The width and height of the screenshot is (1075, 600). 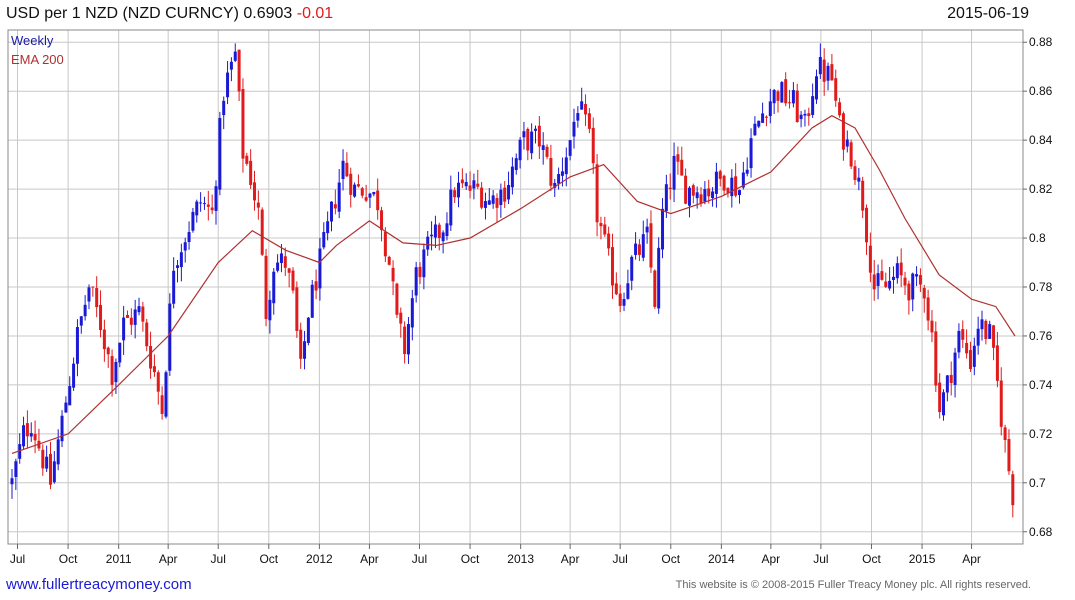 What do you see at coordinates (520, 559) in the screenshot?
I see `x-tick-label: 2013` at bounding box center [520, 559].